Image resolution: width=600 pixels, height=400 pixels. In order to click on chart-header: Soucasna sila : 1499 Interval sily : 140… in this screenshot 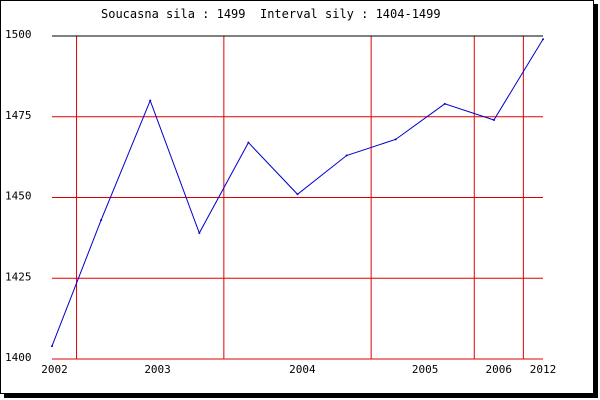, I will do `click(271, 14)`.